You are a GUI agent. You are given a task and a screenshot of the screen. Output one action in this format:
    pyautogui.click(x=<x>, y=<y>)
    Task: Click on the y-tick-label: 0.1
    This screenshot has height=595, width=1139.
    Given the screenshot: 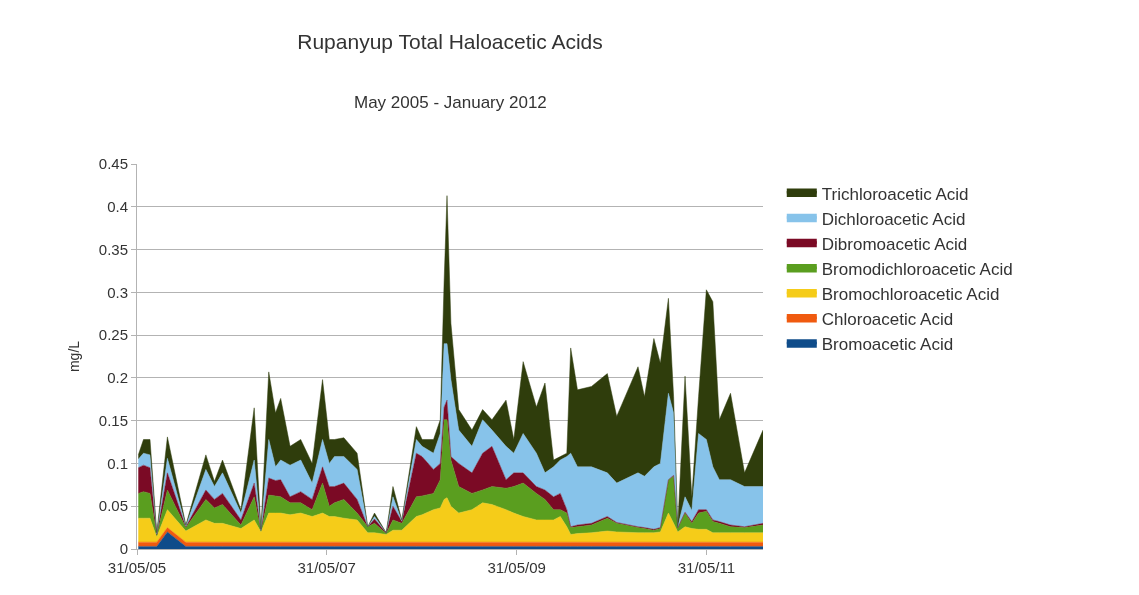 What is the action you would take?
    pyautogui.click(x=117, y=463)
    